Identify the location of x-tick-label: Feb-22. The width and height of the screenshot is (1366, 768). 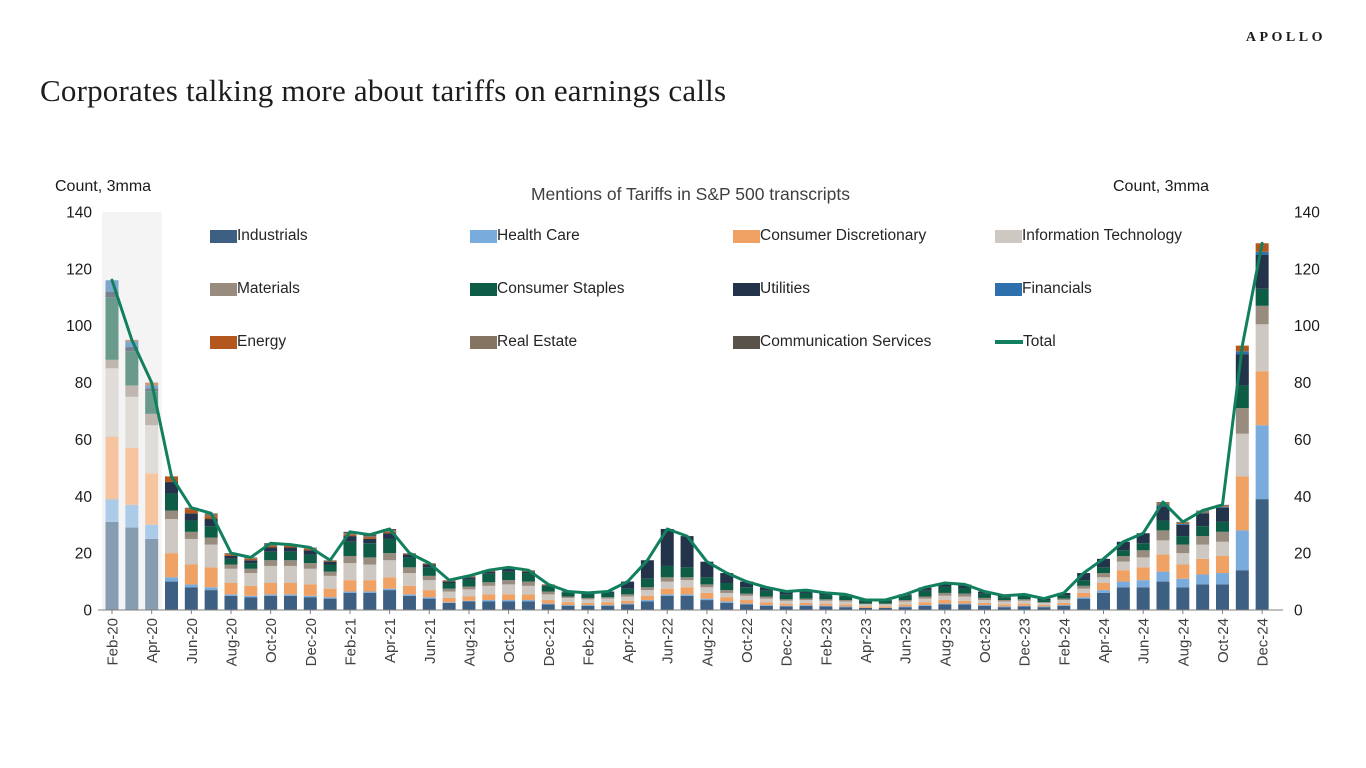
(588, 642).